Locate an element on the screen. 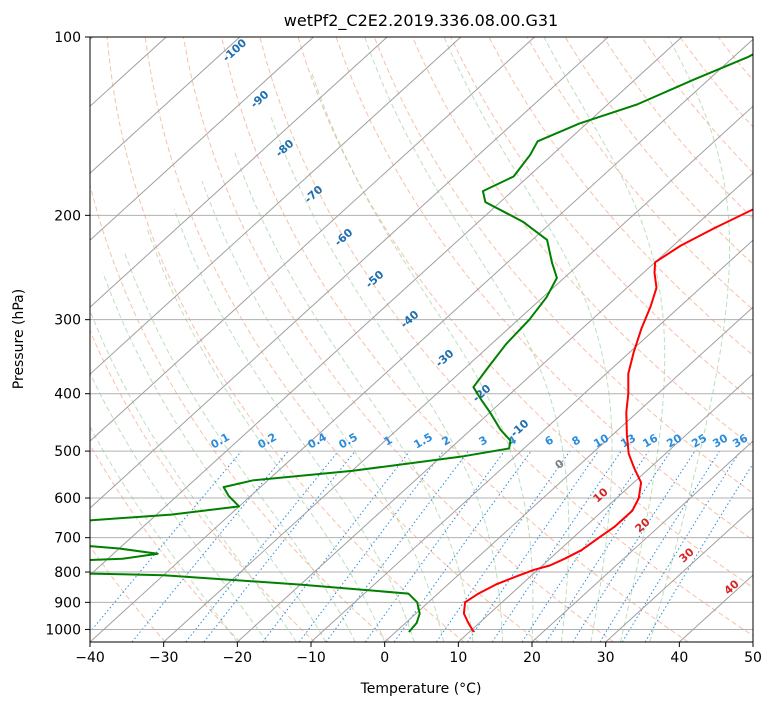 The height and width of the screenshot is (708, 775). x-tick-label: 40 is located at coordinates (679, 658).